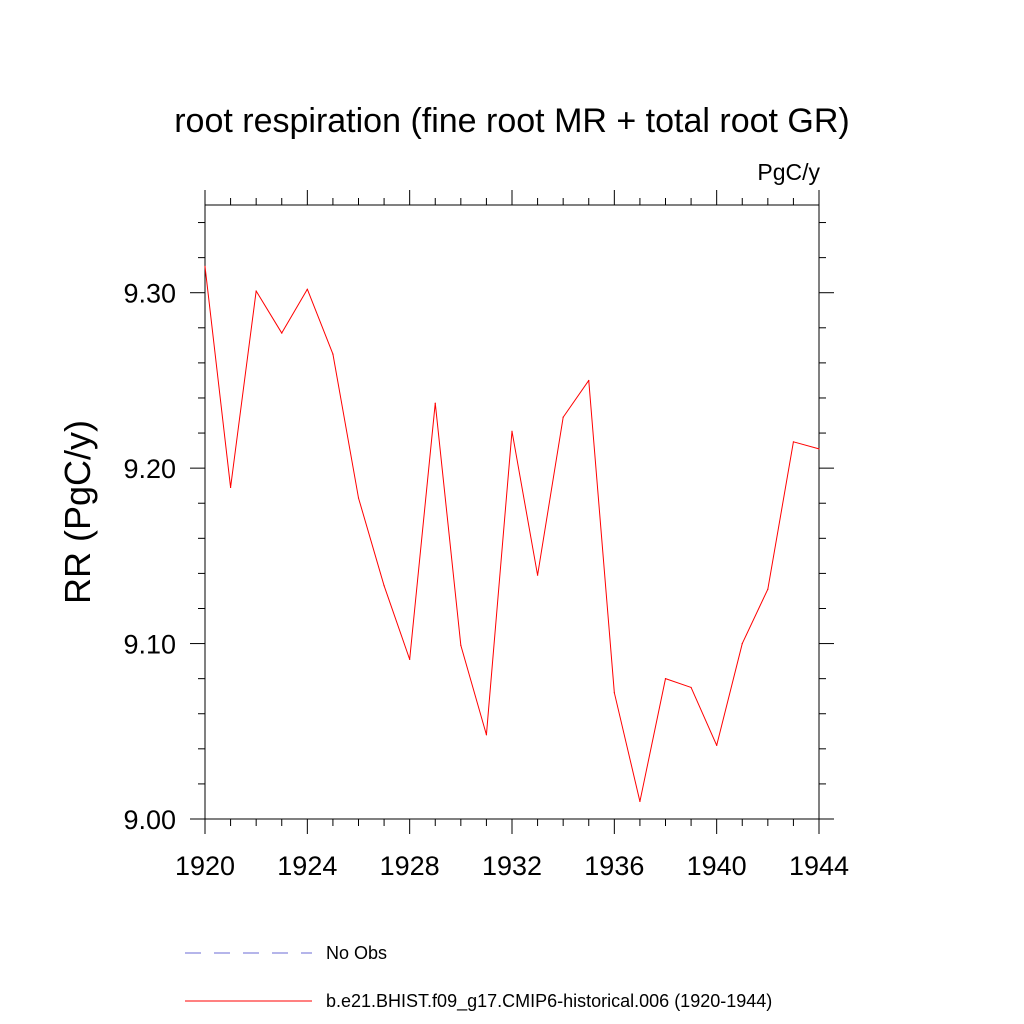 This screenshot has width=1024, height=1024. What do you see at coordinates (788, 172) in the screenshot?
I see `units-label: PgC/y` at bounding box center [788, 172].